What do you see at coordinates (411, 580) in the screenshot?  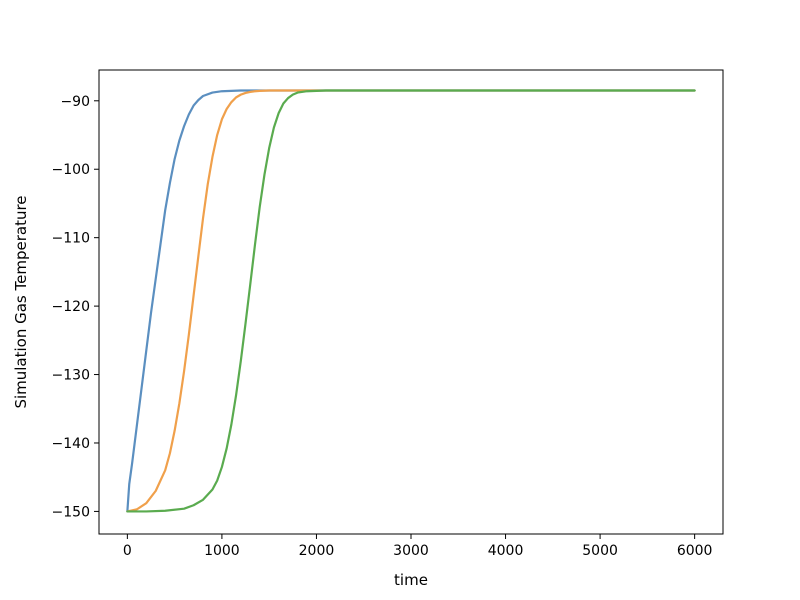 I see `x-axis-label: time` at bounding box center [411, 580].